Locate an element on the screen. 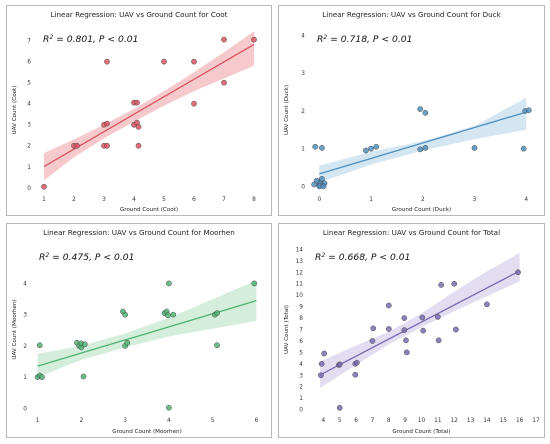 The height and width of the screenshot is (444, 550). regression-line is located at coordinates (149, 105).